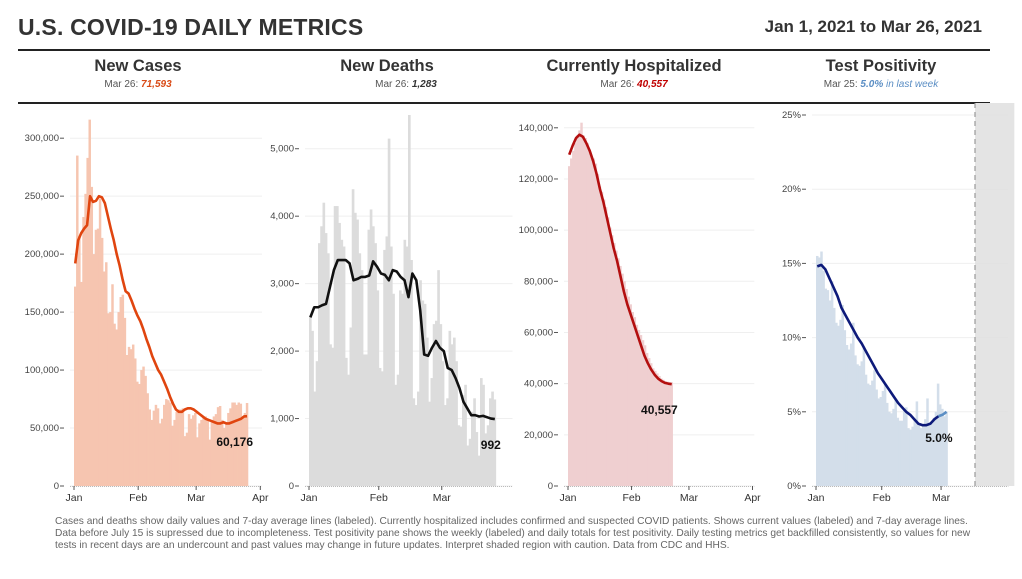 This screenshot has height=579, width=1022. What do you see at coordinates (42, 370) in the screenshot?
I see `y-tick-label: 100,000` at bounding box center [42, 370].